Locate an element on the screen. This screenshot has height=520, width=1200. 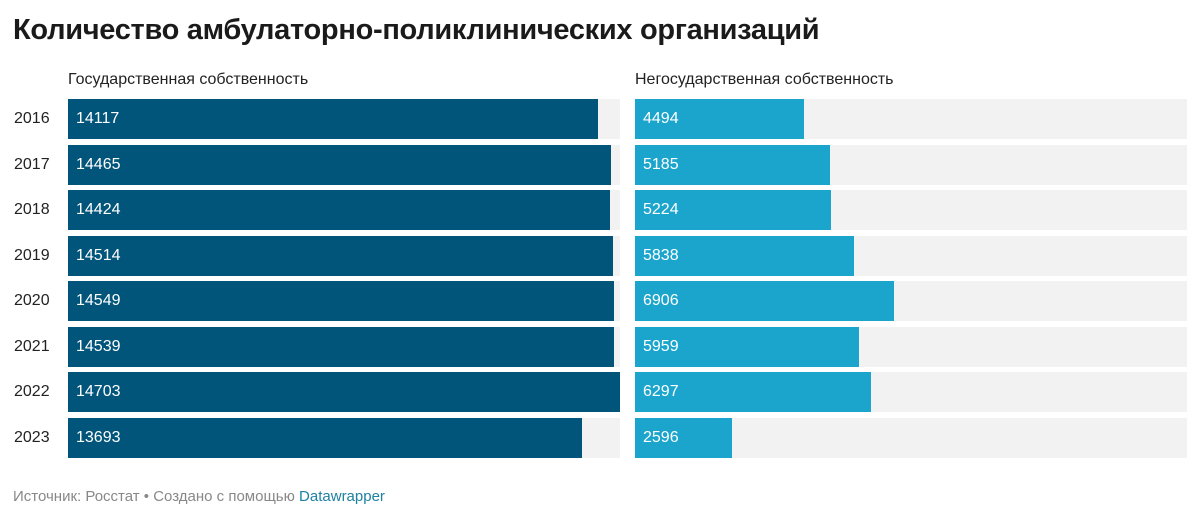
year-label: 2018 is located at coordinates (32, 209).